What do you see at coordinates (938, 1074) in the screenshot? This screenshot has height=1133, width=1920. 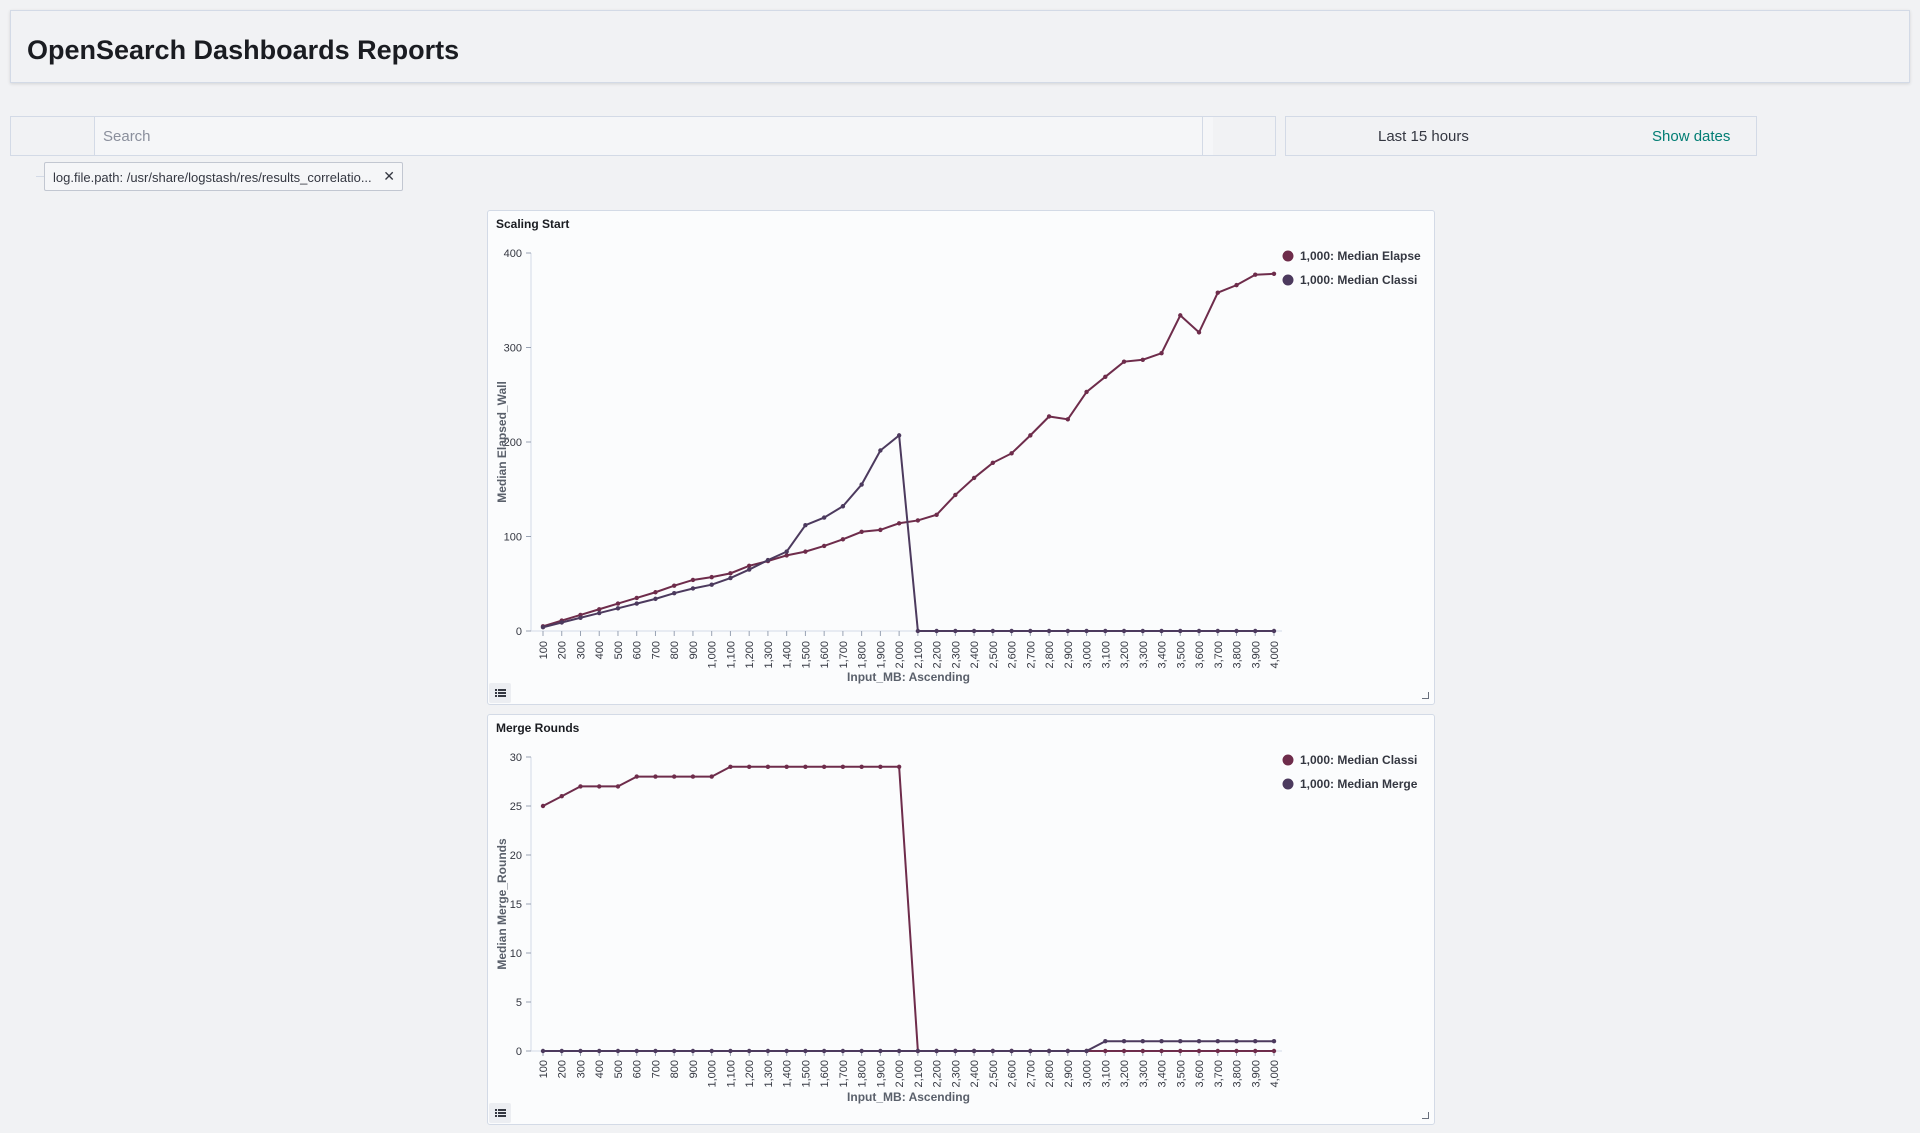 I see `x-tick-label: 2,200` at bounding box center [938, 1074].